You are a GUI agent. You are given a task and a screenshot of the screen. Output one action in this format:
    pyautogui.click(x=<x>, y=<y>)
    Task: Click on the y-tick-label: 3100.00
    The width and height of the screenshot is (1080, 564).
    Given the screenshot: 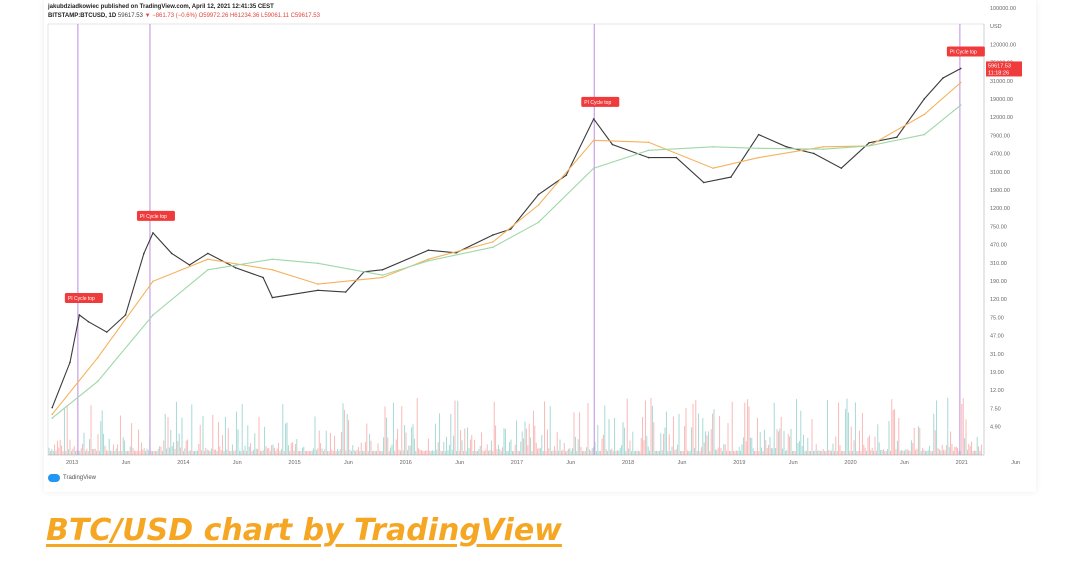 What is the action you would take?
    pyautogui.click(x=1000, y=173)
    